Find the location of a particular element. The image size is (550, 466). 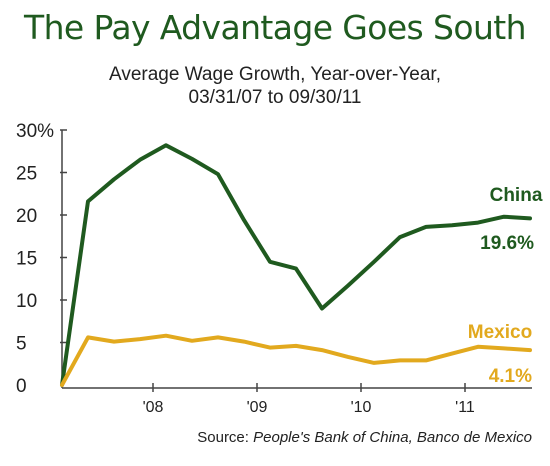

series-name-label: China is located at coordinates (516, 195).